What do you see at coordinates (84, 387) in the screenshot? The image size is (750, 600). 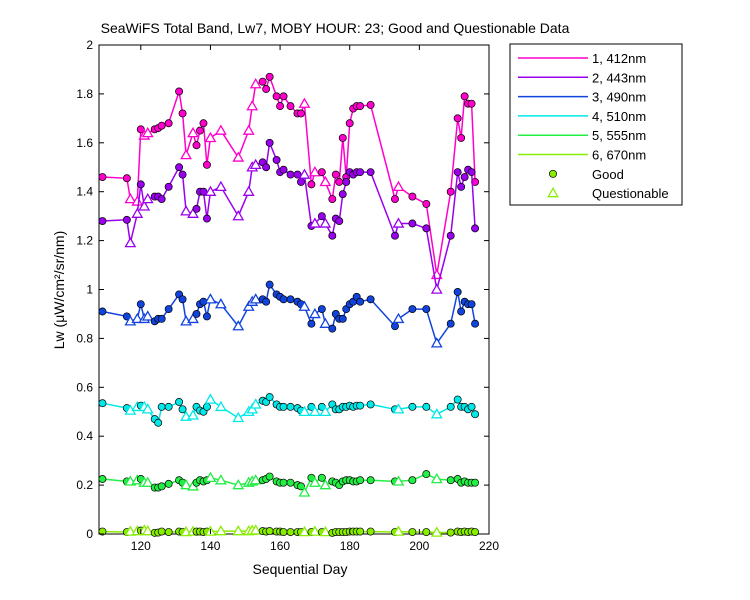 I see `y-tick-label: 0.6` at bounding box center [84, 387].